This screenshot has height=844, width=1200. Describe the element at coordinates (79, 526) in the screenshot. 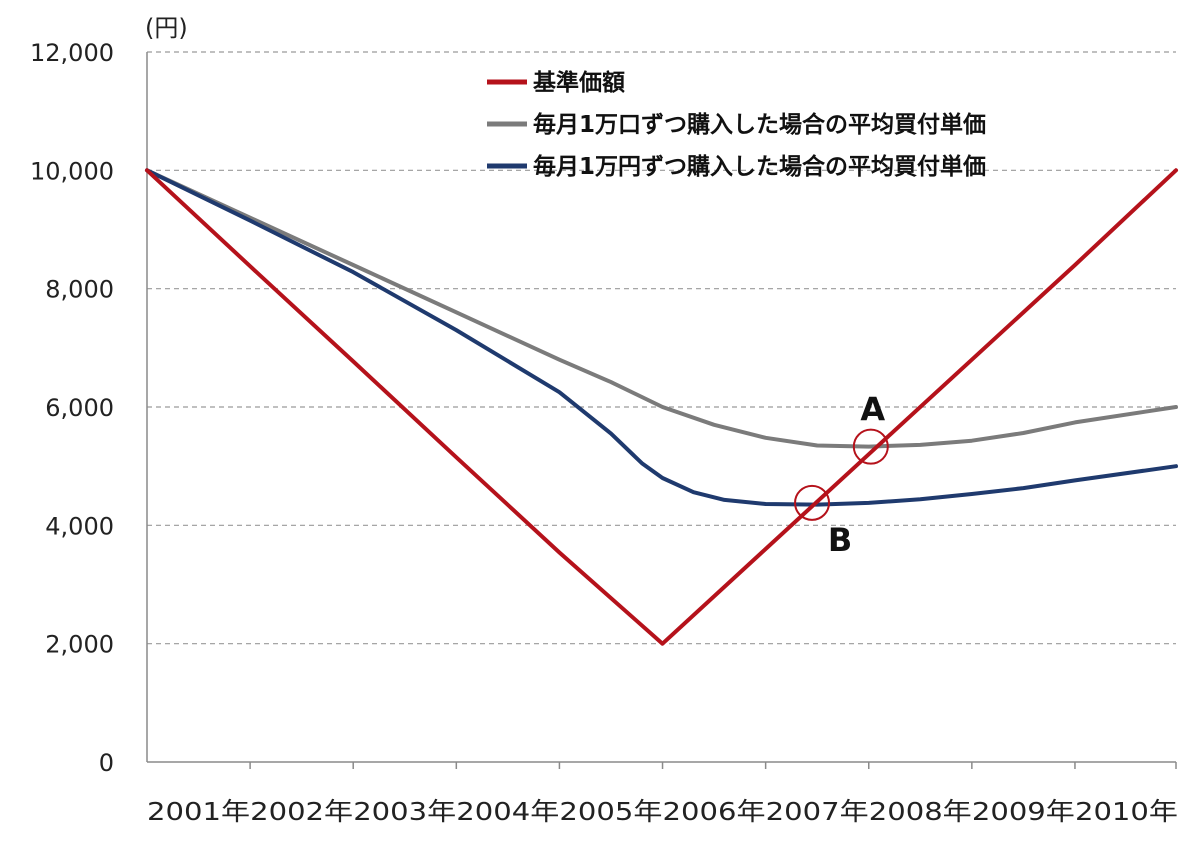

I see `y-tick-label: 4,000` at that location.